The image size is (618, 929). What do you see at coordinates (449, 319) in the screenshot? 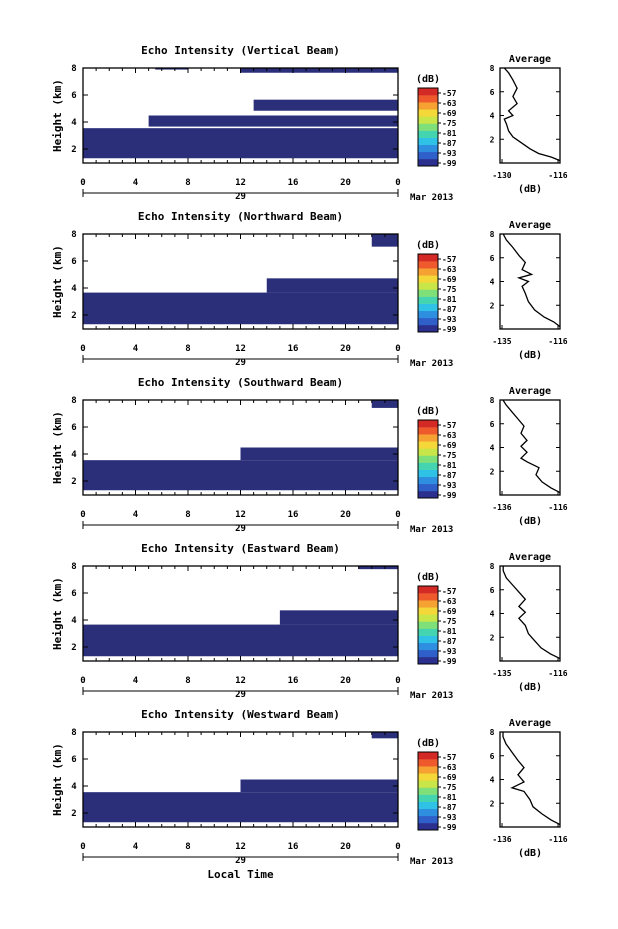
I see `colorbar-tick-label: -93` at bounding box center [449, 319].